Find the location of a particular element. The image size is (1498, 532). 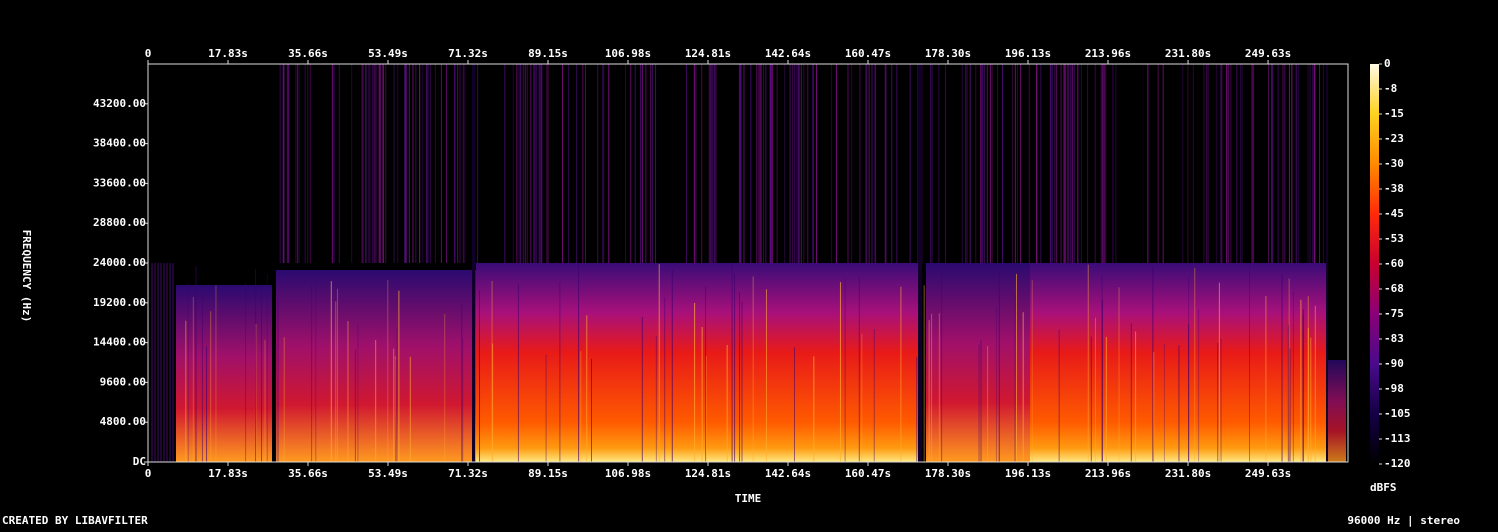

colorbar-tick-label: -23 is located at coordinates (1394, 138).